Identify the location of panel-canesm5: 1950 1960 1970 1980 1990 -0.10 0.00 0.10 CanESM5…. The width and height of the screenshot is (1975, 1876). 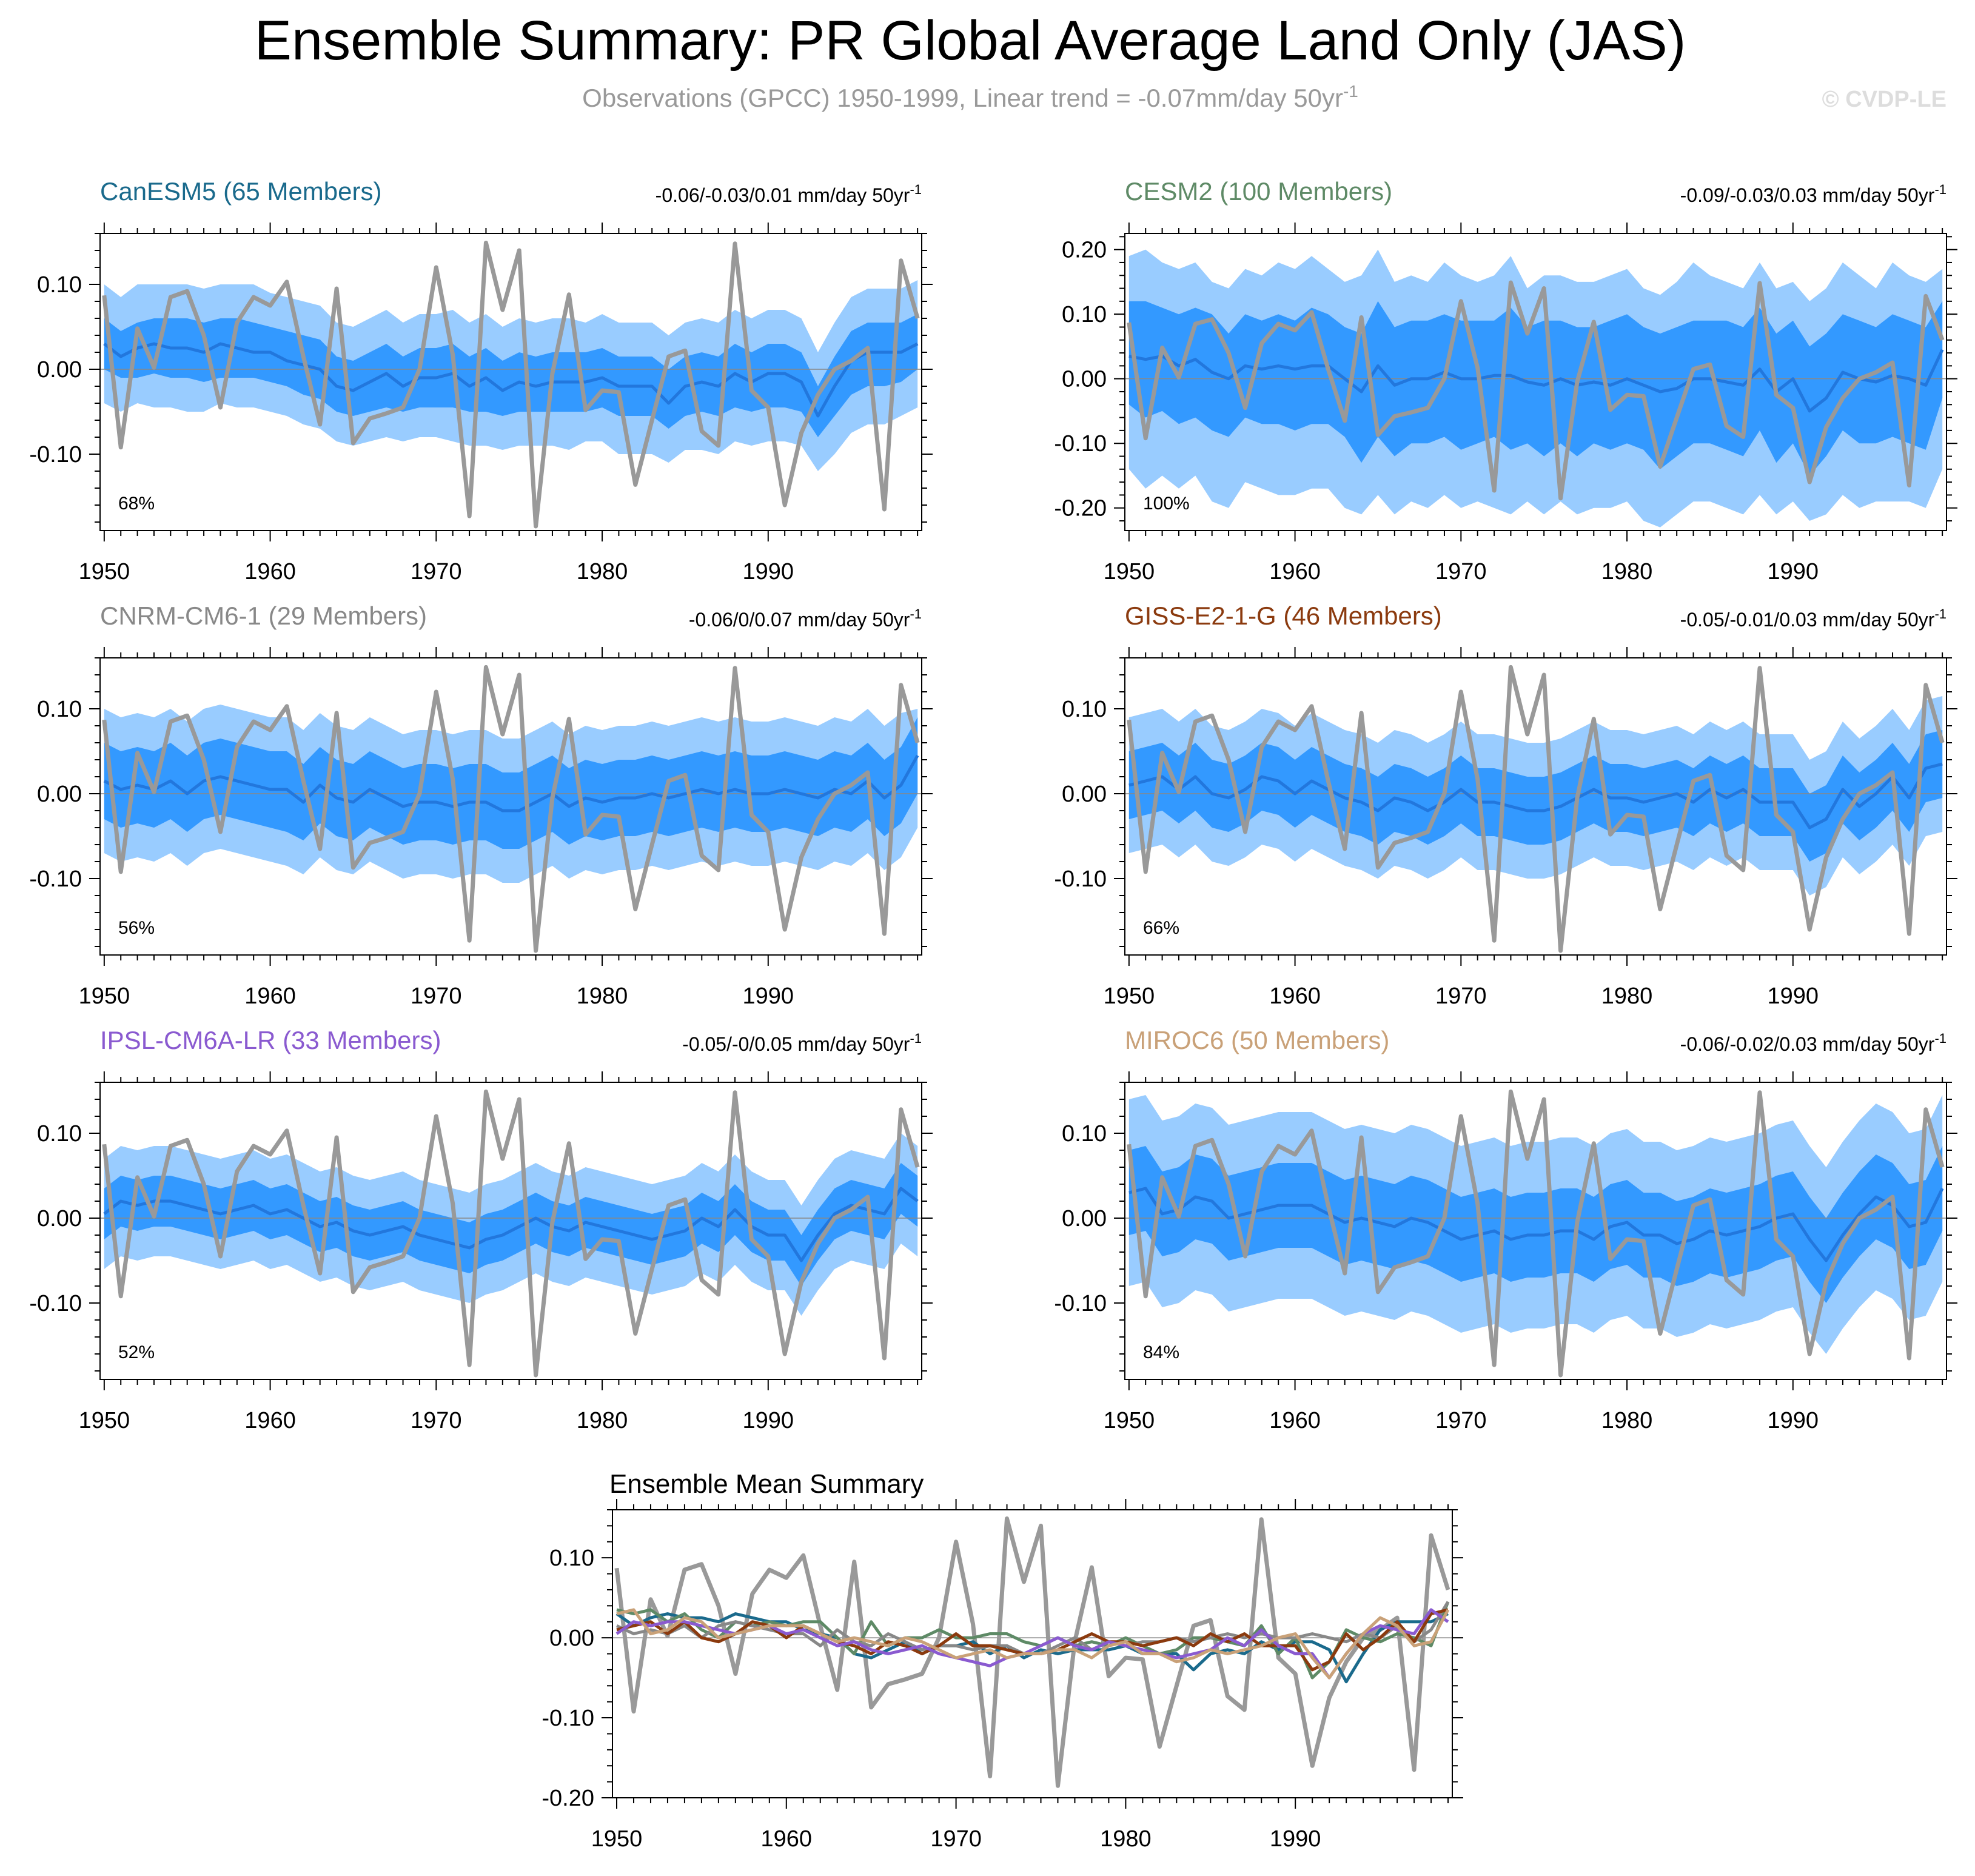
(481, 381).